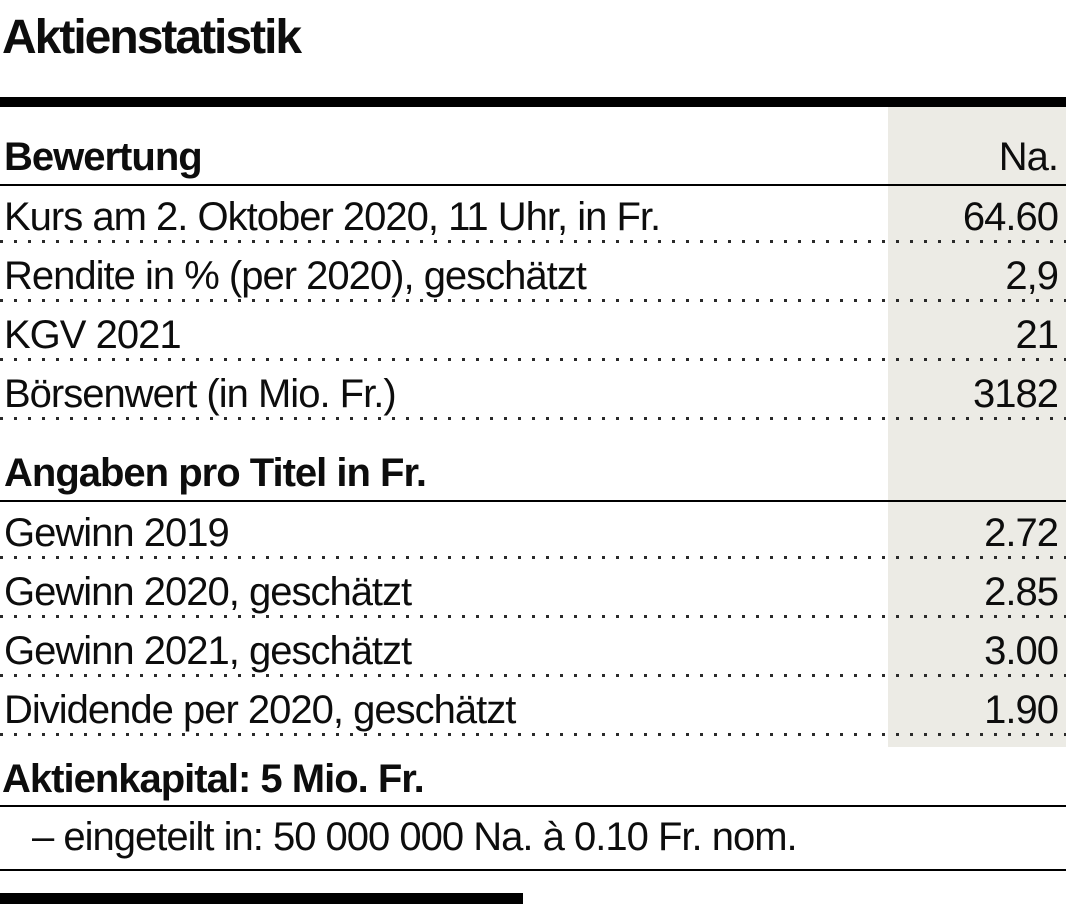 This screenshot has width=1066, height=906. What do you see at coordinates (200, 394) in the screenshot?
I see `row-label: Börsenwert (in Mio. Fr.)` at bounding box center [200, 394].